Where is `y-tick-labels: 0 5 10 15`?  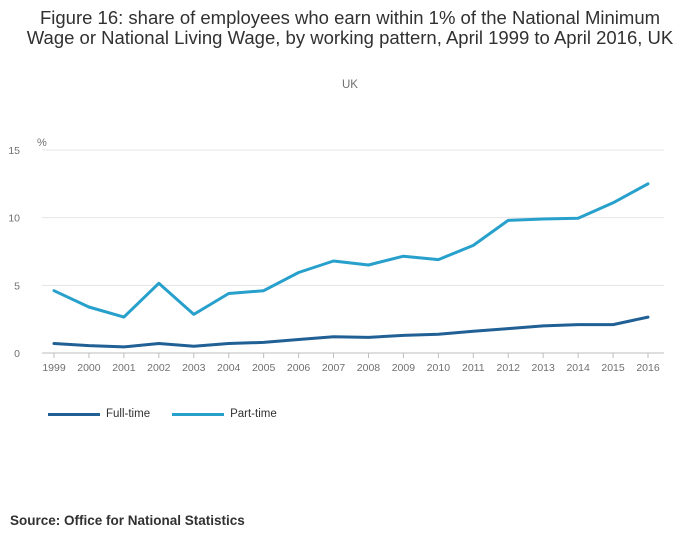 y-tick-labels: 0 5 10 15 is located at coordinates (14, 252).